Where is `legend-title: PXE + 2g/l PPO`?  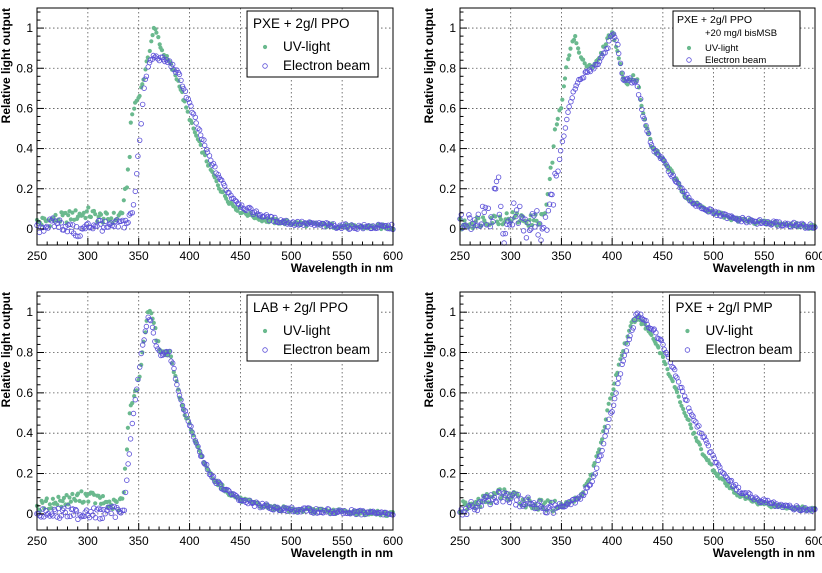 legend-title: PXE + 2g/l PPO is located at coordinates (301, 23).